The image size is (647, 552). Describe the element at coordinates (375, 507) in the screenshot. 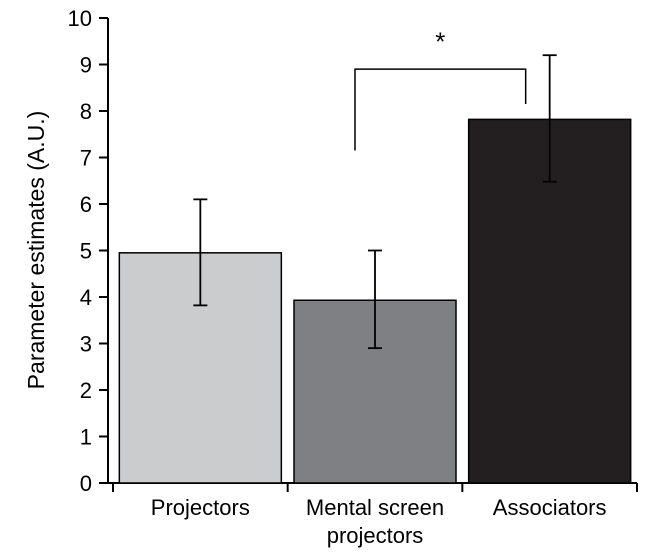

I see `x-category-label: Mental screen` at that location.